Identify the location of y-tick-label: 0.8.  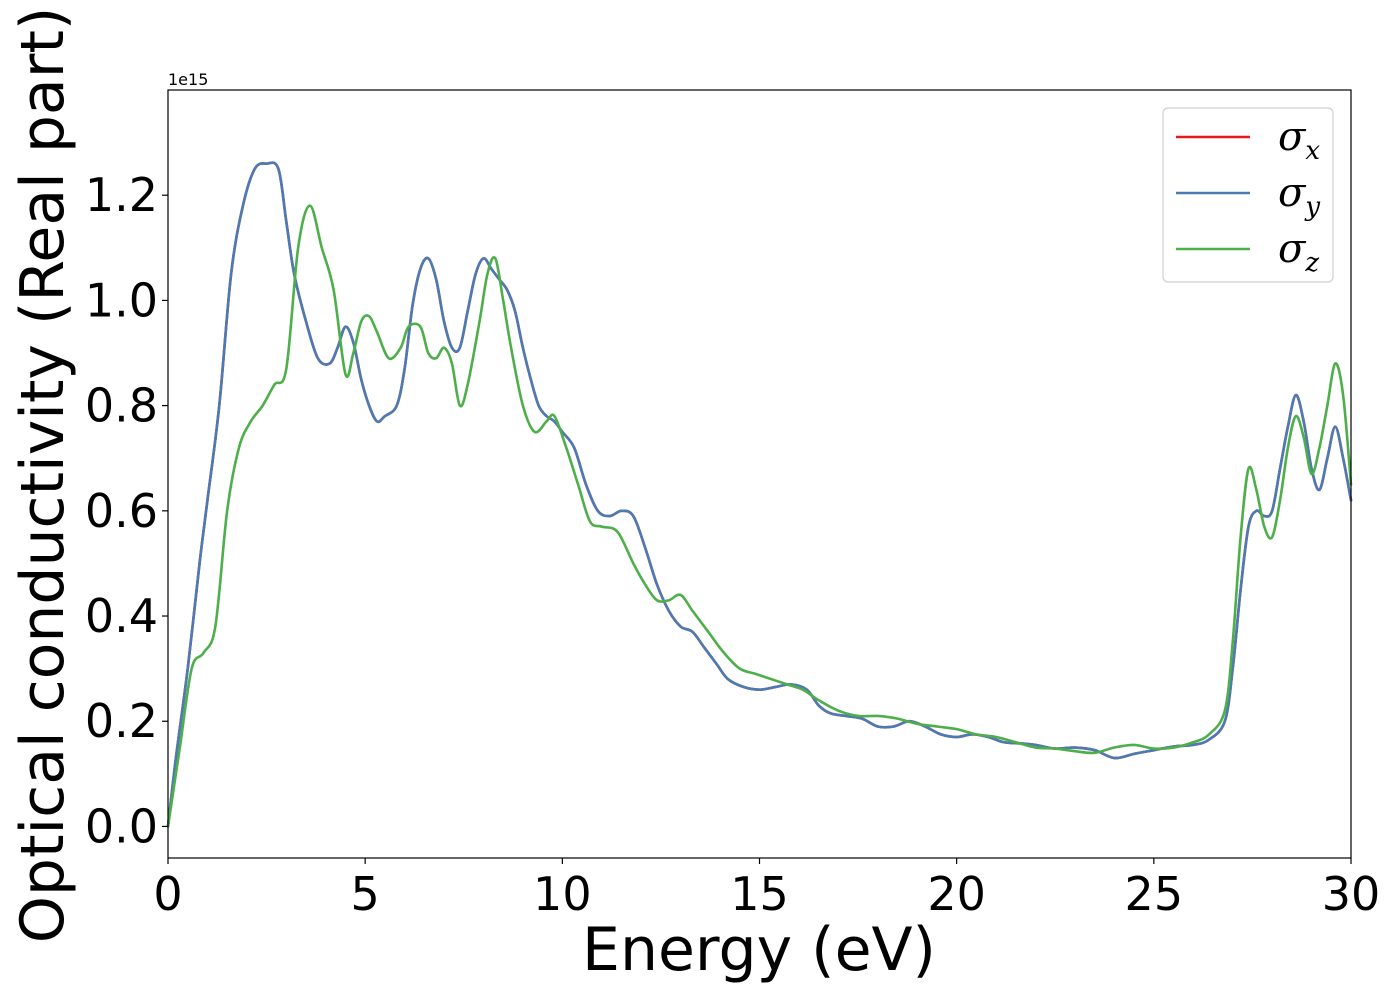
(121, 406).